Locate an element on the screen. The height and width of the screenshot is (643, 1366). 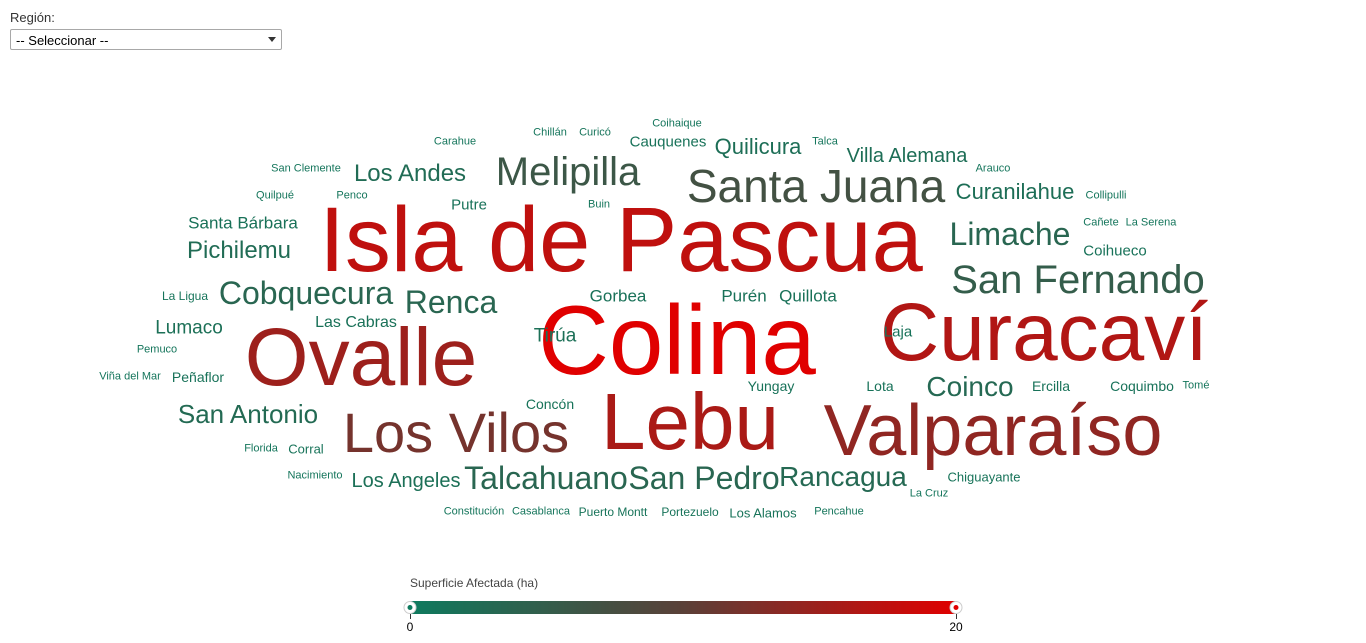
word-cloud-term: Melipilla is located at coordinates (568, 172).